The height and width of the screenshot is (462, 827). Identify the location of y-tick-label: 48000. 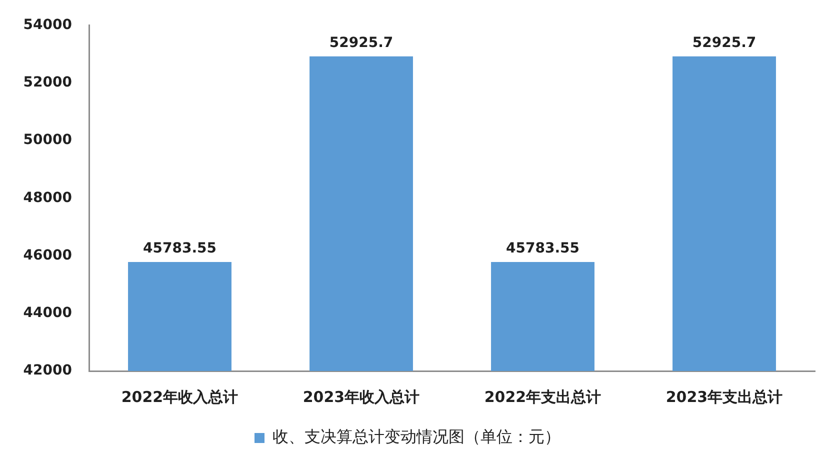
(47, 198).